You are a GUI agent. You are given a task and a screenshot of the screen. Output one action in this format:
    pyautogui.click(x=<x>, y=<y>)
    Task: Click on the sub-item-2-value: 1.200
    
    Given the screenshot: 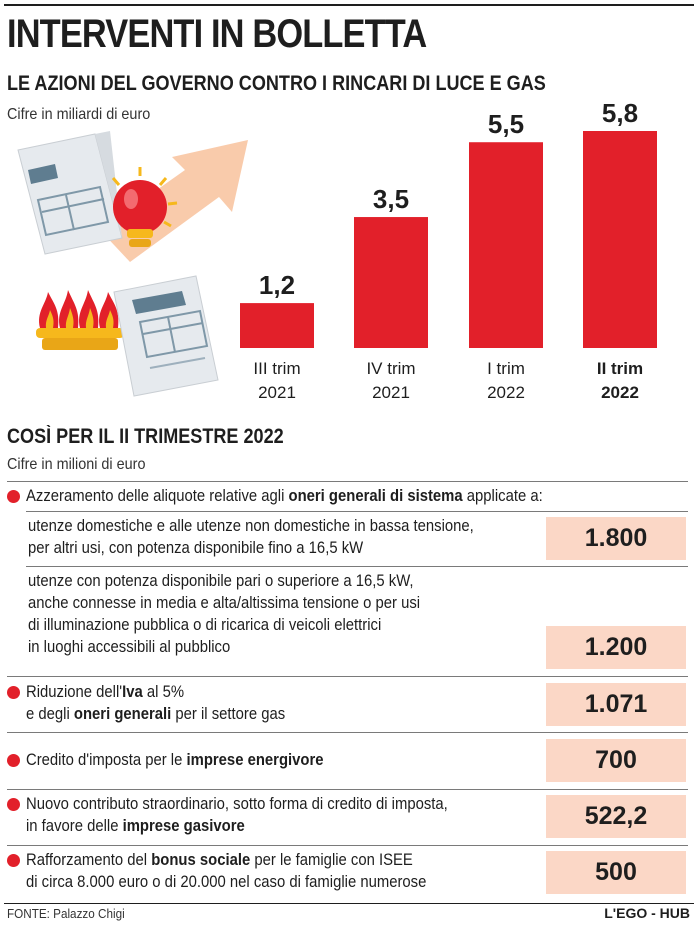 What is the action you would take?
    pyautogui.click(x=616, y=647)
    